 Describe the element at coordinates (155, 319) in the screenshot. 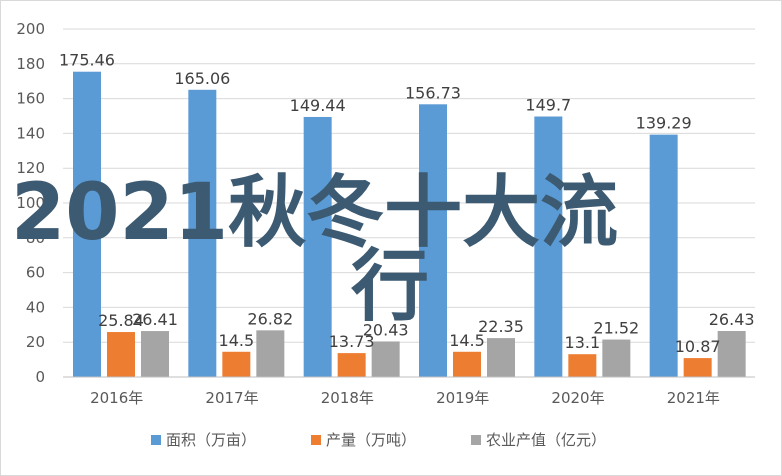

I see `data-label: 26.41` at that location.